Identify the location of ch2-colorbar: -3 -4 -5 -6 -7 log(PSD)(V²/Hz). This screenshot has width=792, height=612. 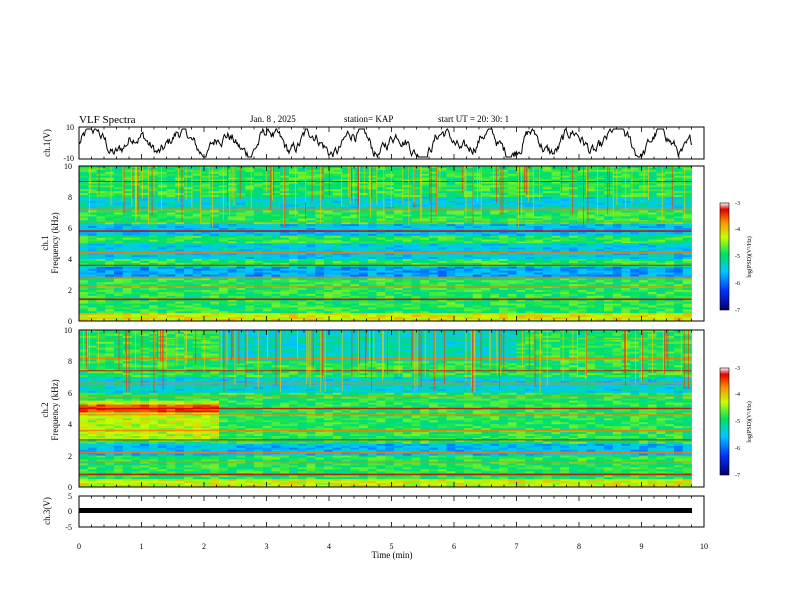
(736, 422).